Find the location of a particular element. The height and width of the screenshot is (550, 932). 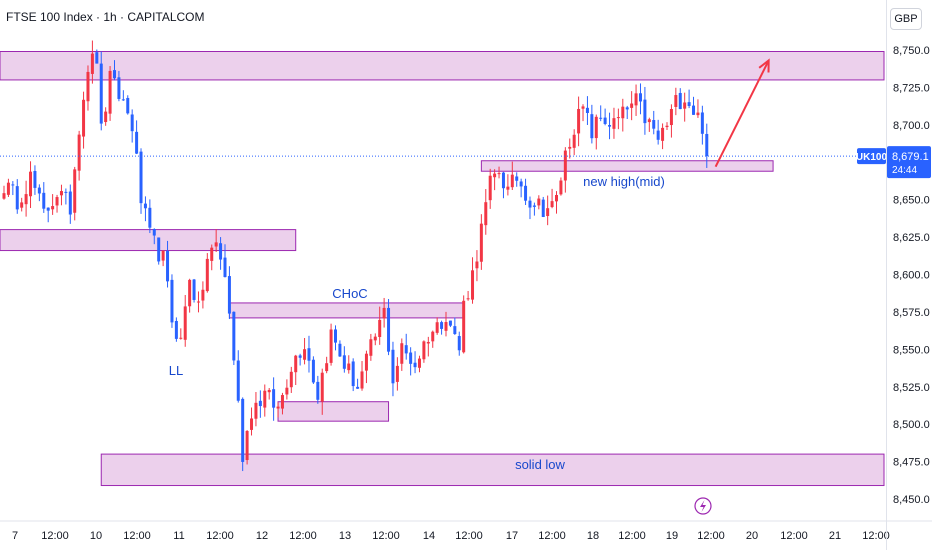

y-tick-label: 8,475.0 is located at coordinates (911, 463).